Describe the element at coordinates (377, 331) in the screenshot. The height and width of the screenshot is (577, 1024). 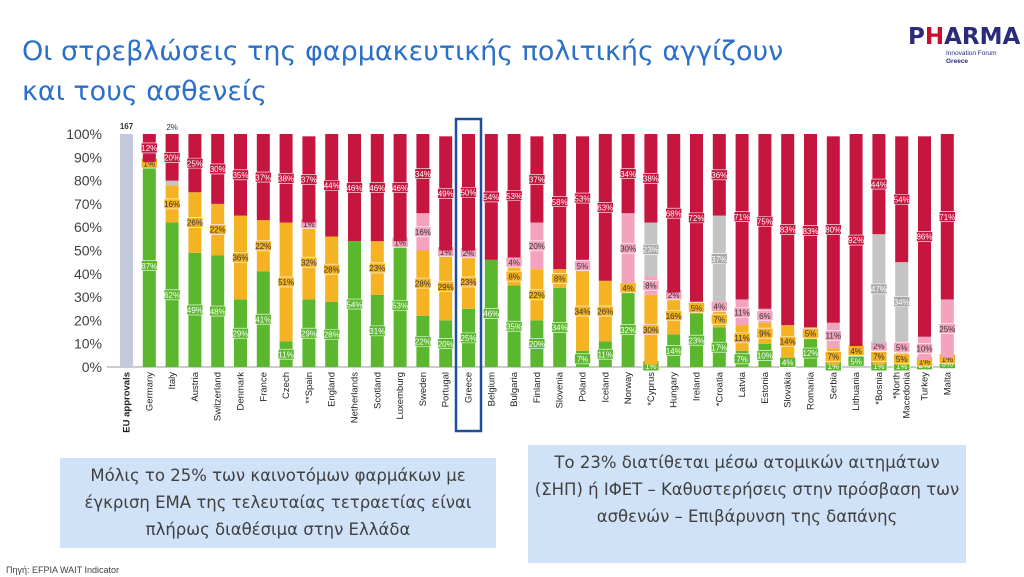
I see `data-label: 31%` at that location.